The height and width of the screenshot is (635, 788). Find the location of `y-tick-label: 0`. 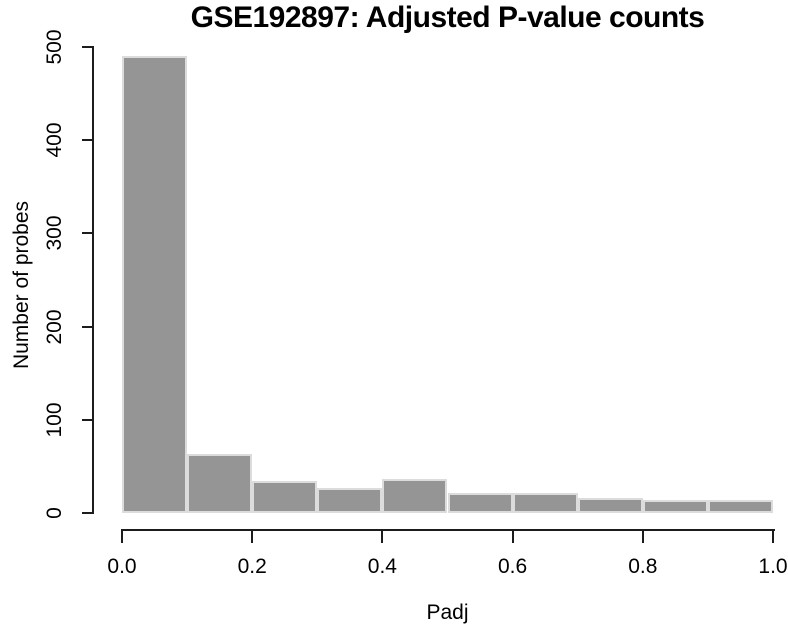

y-tick-label: 0 is located at coordinates (54, 513).